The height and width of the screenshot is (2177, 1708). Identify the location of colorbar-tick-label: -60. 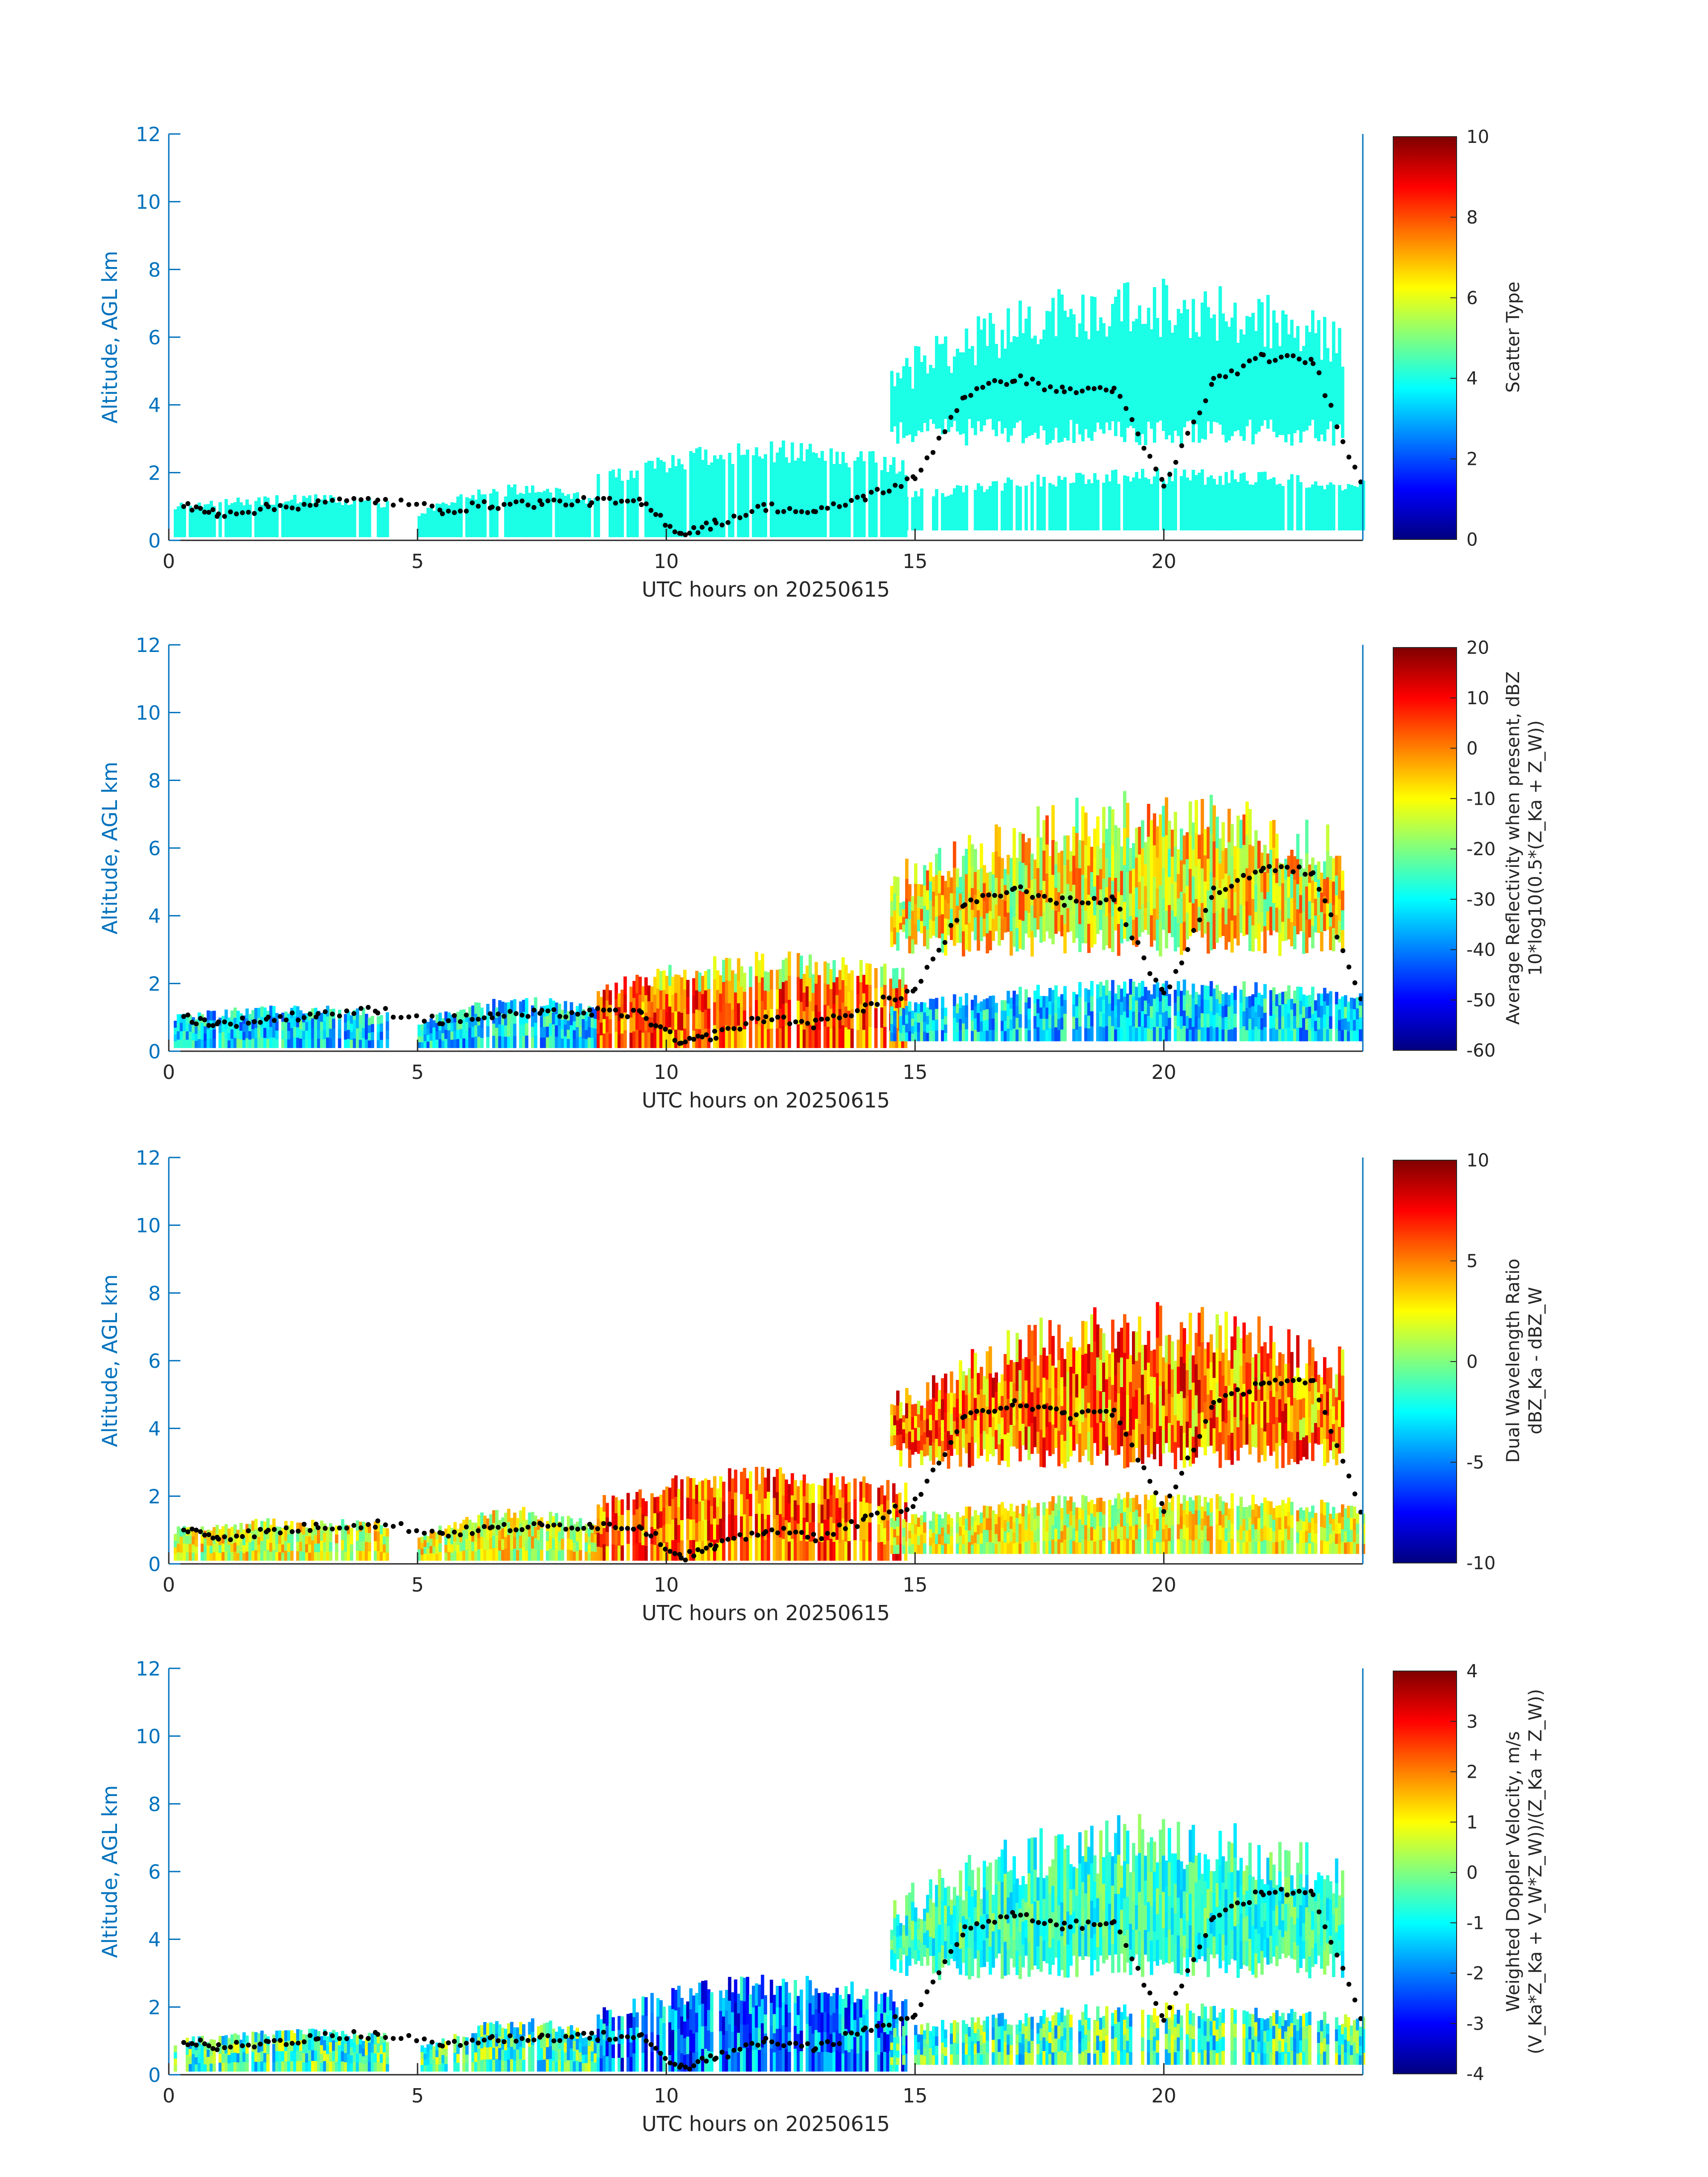
(1480, 1050).